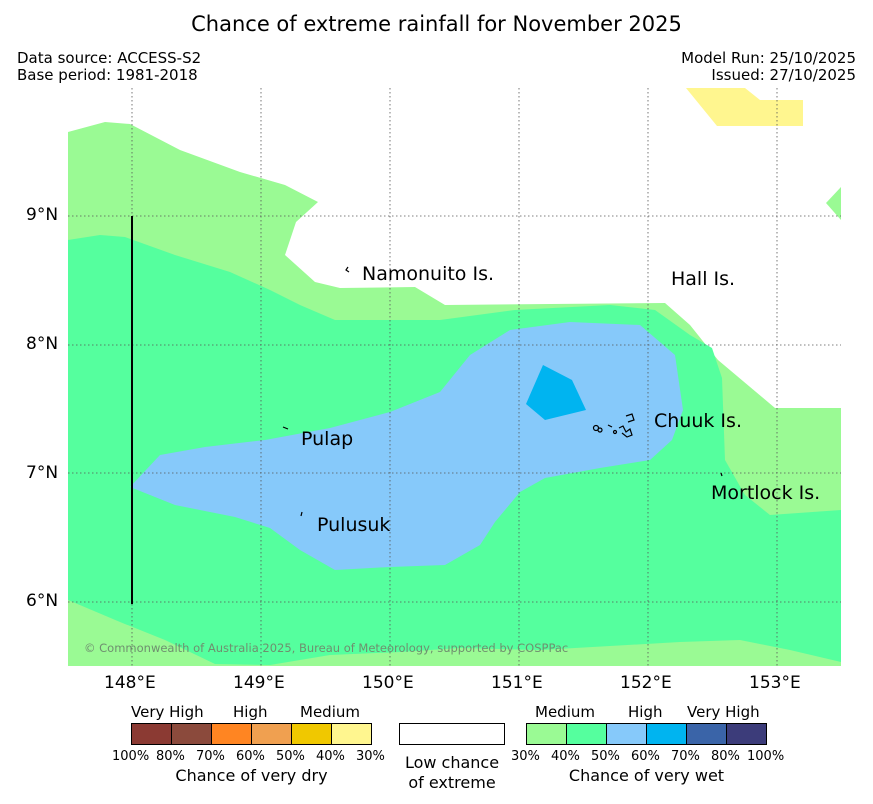  I want to click on dry-pct: 80%, so click(170, 756).